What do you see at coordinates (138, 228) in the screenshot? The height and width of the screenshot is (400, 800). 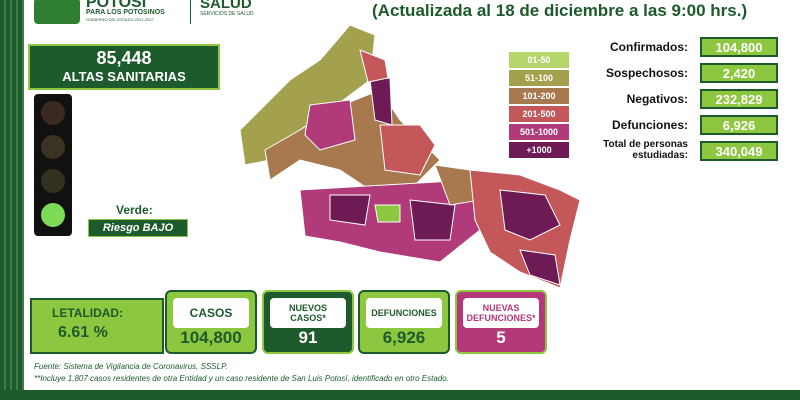 I see `risk-level: Riesgo BAJO` at bounding box center [138, 228].